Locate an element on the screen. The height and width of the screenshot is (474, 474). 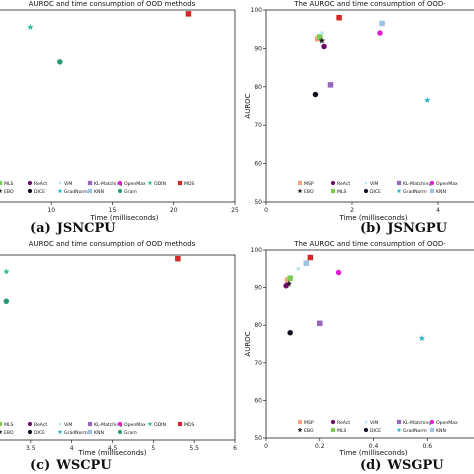
y-tick-label: 70 is located at coordinates (258, 363).